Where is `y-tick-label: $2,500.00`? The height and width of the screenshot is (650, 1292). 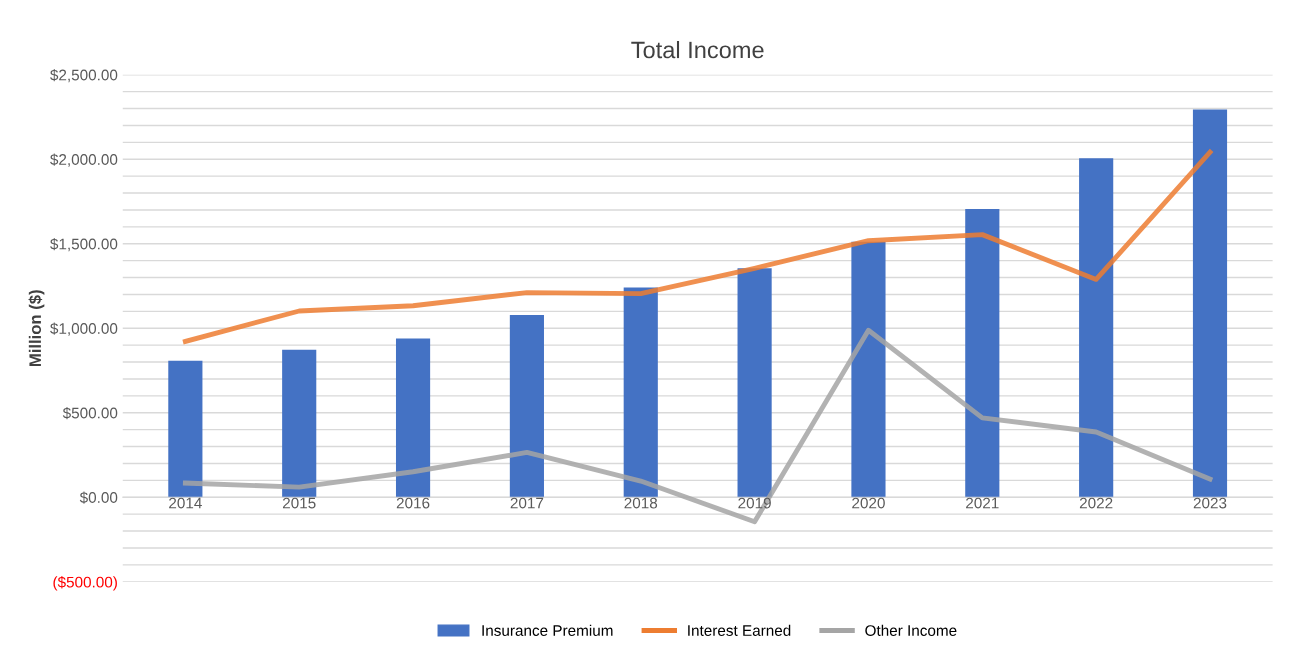
y-tick-label: $2,500.00 is located at coordinates (84, 75).